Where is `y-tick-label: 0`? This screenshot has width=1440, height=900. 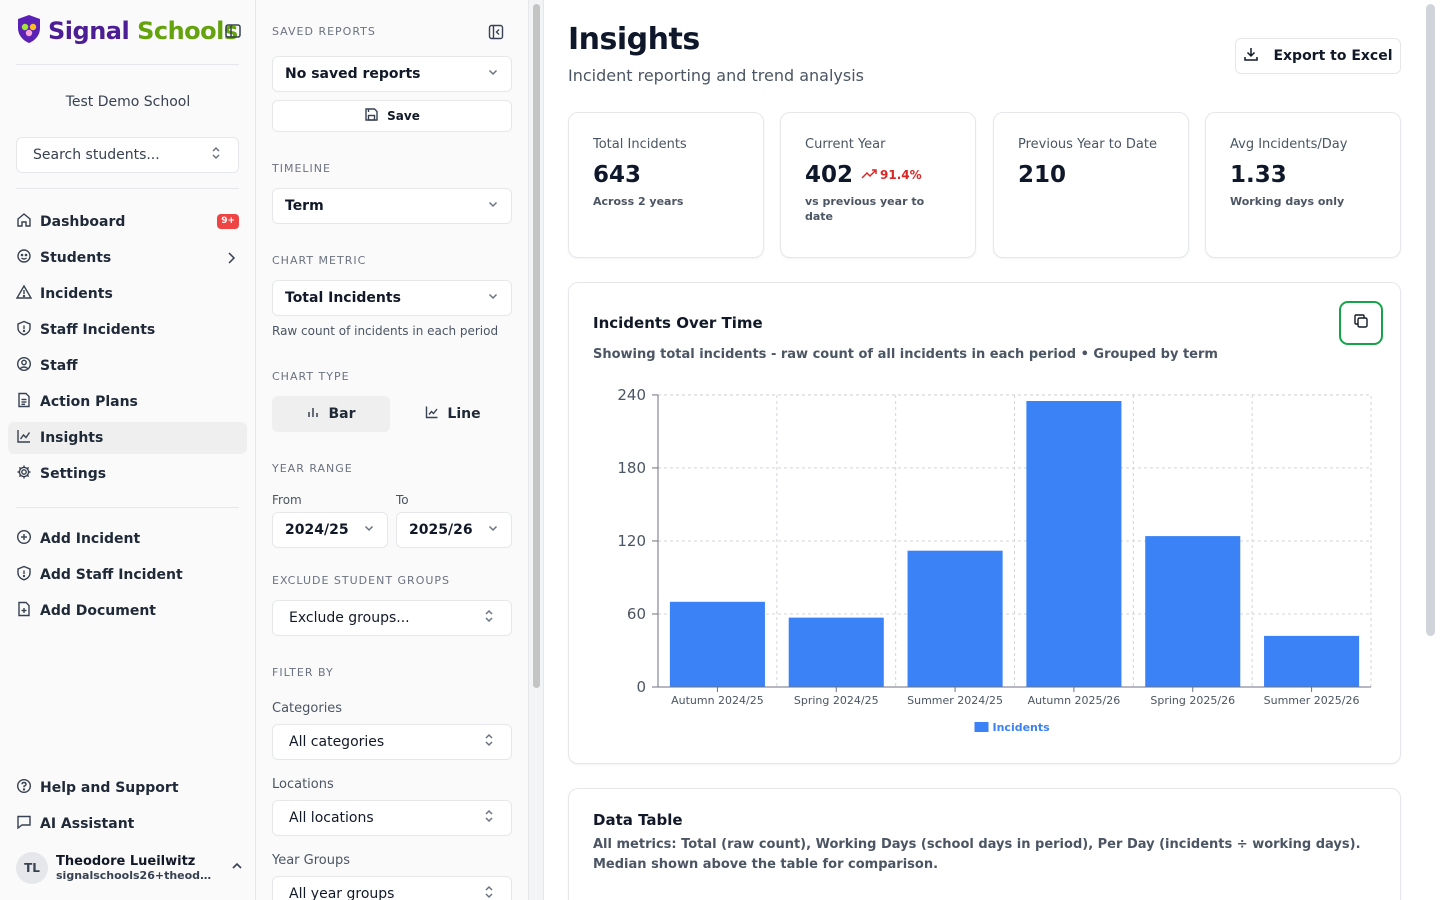 y-tick-label: 0 is located at coordinates (641, 687).